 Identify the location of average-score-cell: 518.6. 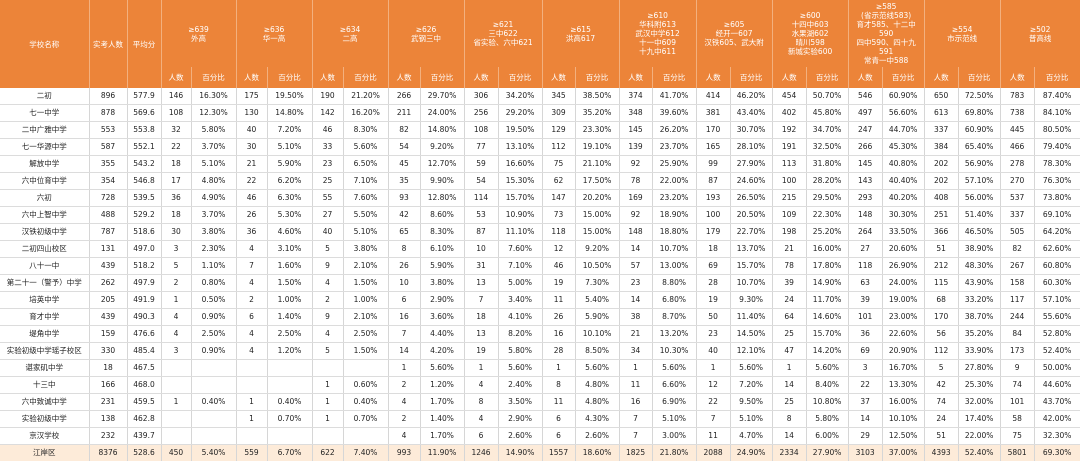
(144, 232).